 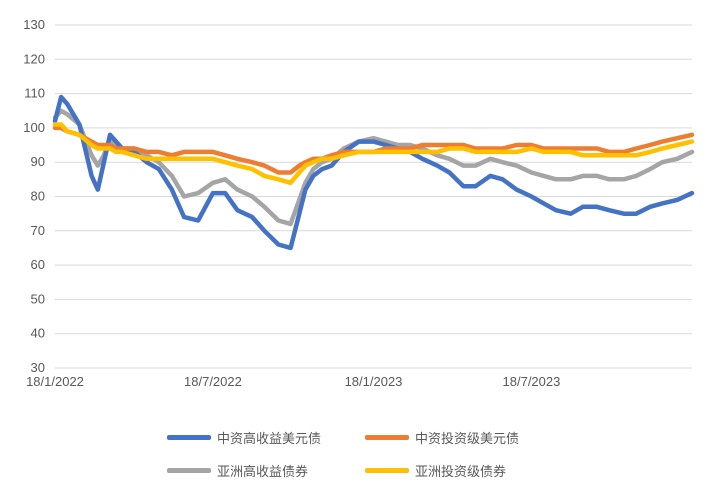 What do you see at coordinates (34, 127) in the screenshot?
I see `y-tick-label: 100` at bounding box center [34, 127].